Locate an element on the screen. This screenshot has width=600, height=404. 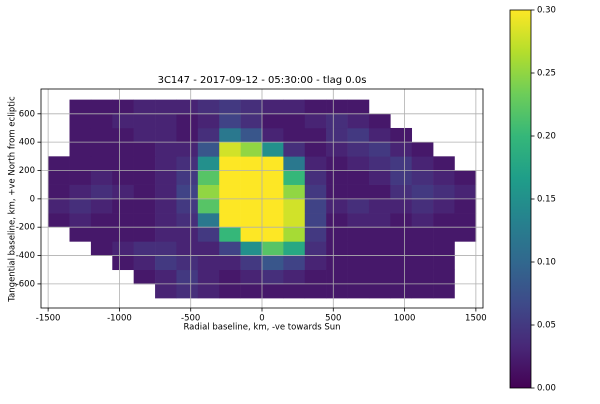
y-tick-label: 600 is located at coordinates (27, 114).